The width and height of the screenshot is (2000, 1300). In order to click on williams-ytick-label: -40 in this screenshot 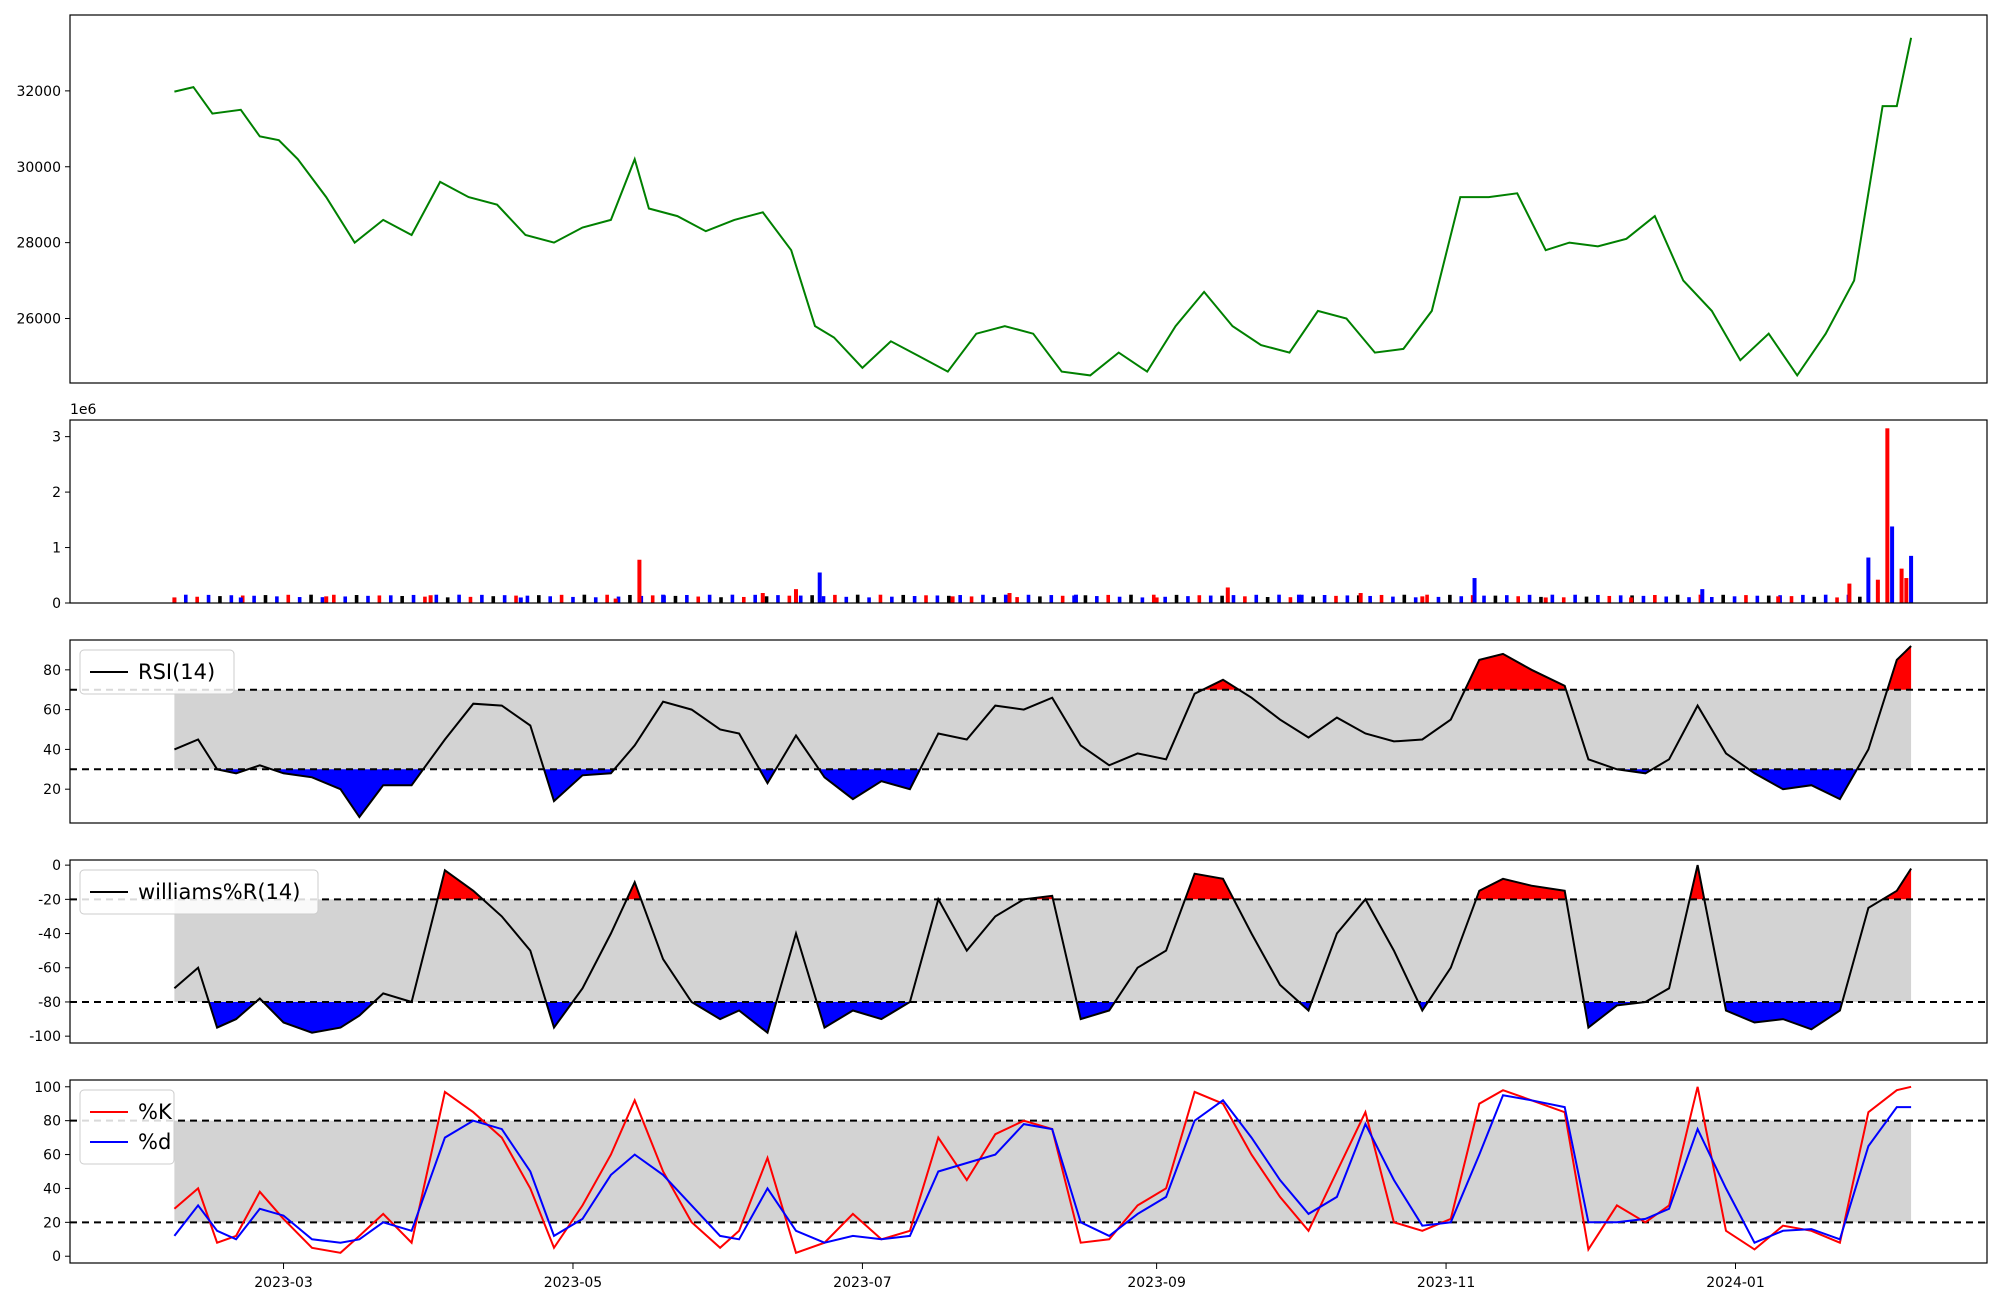, I will do `click(49, 935)`.